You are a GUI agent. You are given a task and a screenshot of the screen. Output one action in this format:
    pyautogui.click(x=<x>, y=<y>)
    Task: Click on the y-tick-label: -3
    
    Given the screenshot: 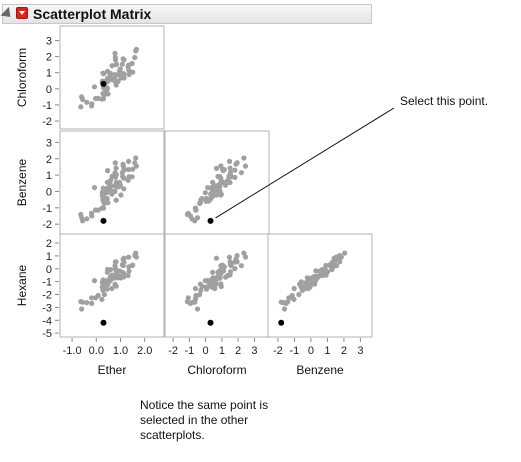 What is the action you would take?
    pyautogui.click(x=47, y=308)
    